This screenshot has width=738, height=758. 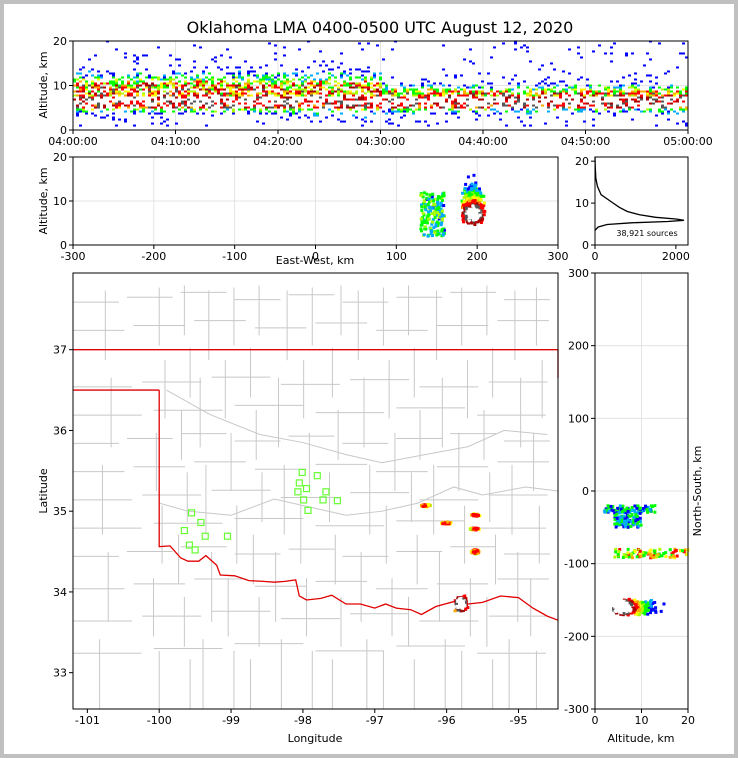 I want to click on histogram-x-tick-label: 2000, so click(x=676, y=256).